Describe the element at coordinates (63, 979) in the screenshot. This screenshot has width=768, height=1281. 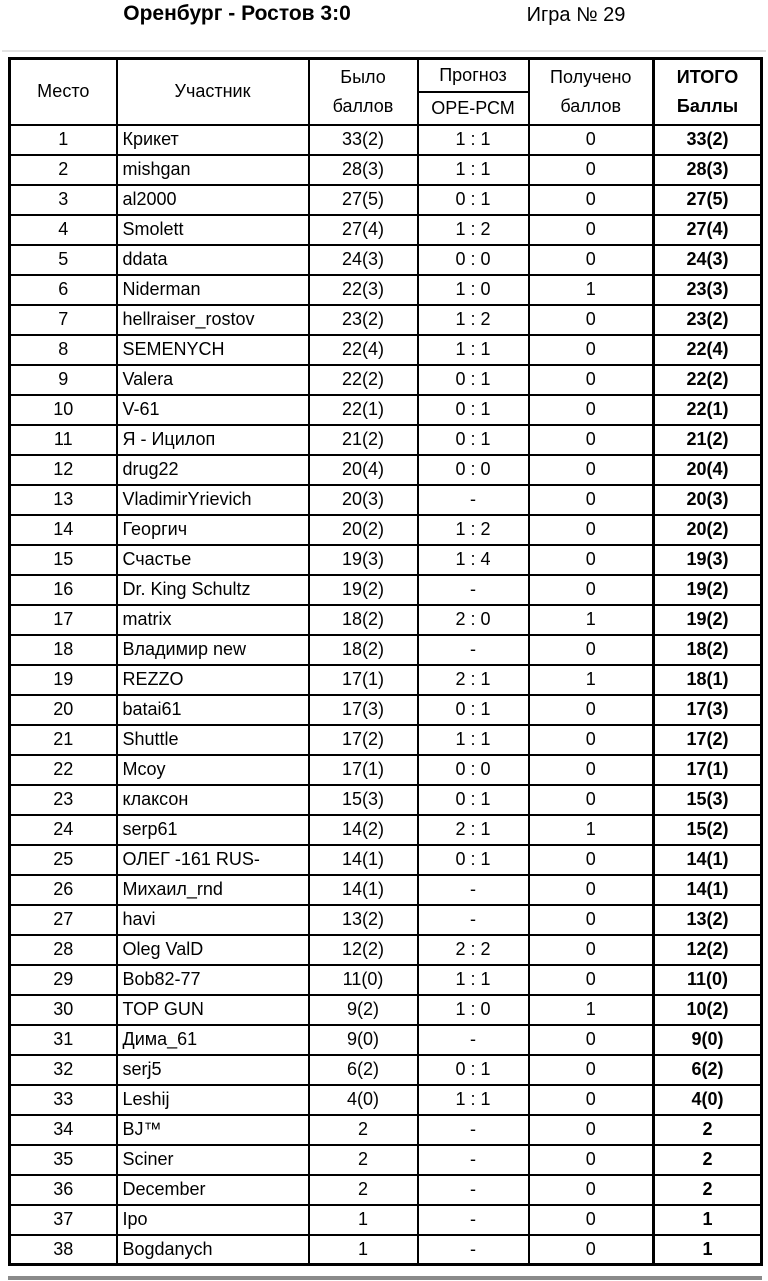
I see `cell-place: 29` at that location.